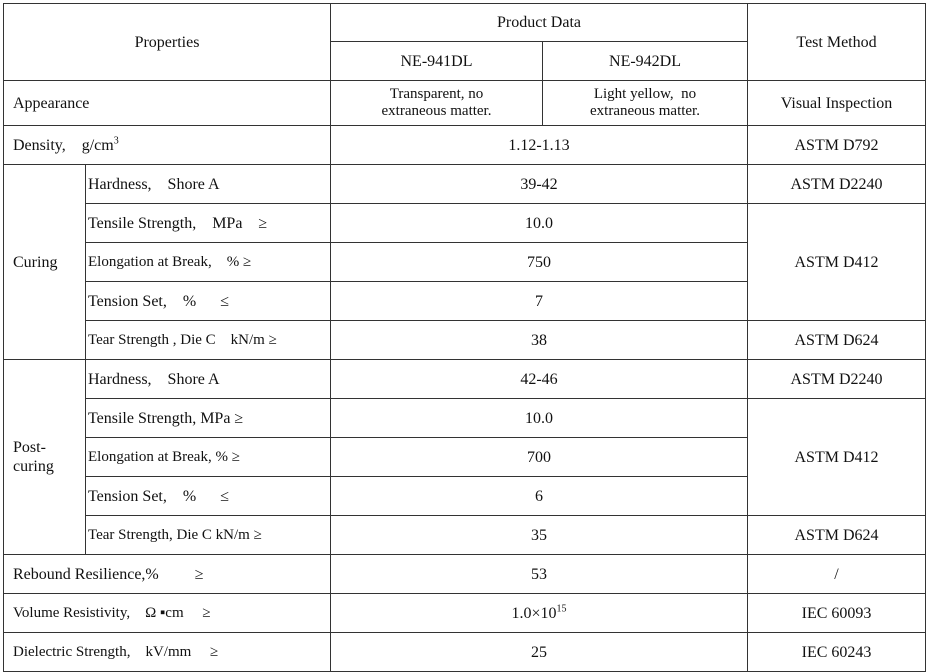 The height and width of the screenshot is (672, 930). I want to click on table-row: Elongation at Break, % ≥750, so click(465, 262).